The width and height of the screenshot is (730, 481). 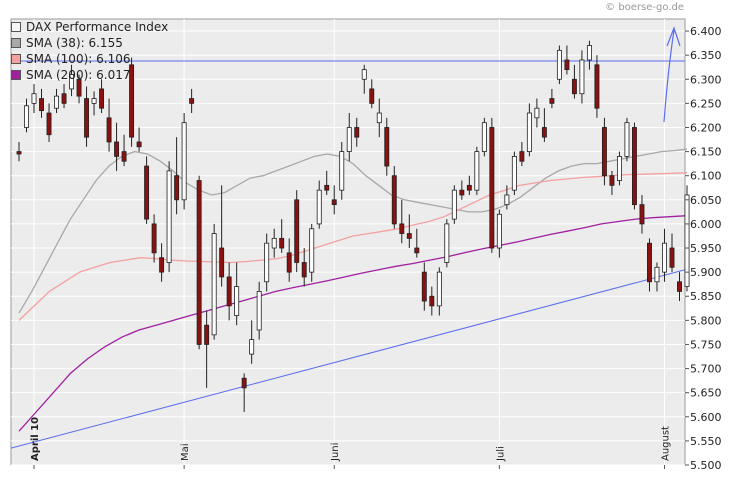 What do you see at coordinates (706, 248) in the screenshot?
I see `y-tick-label: 5.950` at bounding box center [706, 248].